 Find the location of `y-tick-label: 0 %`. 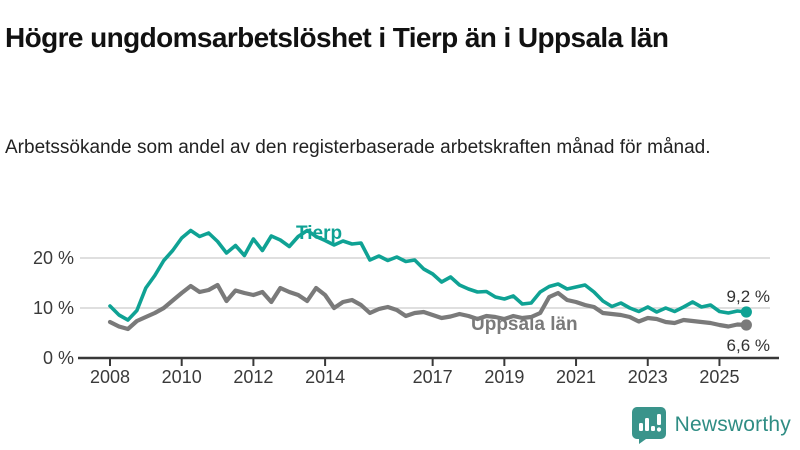

y-tick-label: 0 % is located at coordinates (58, 358).